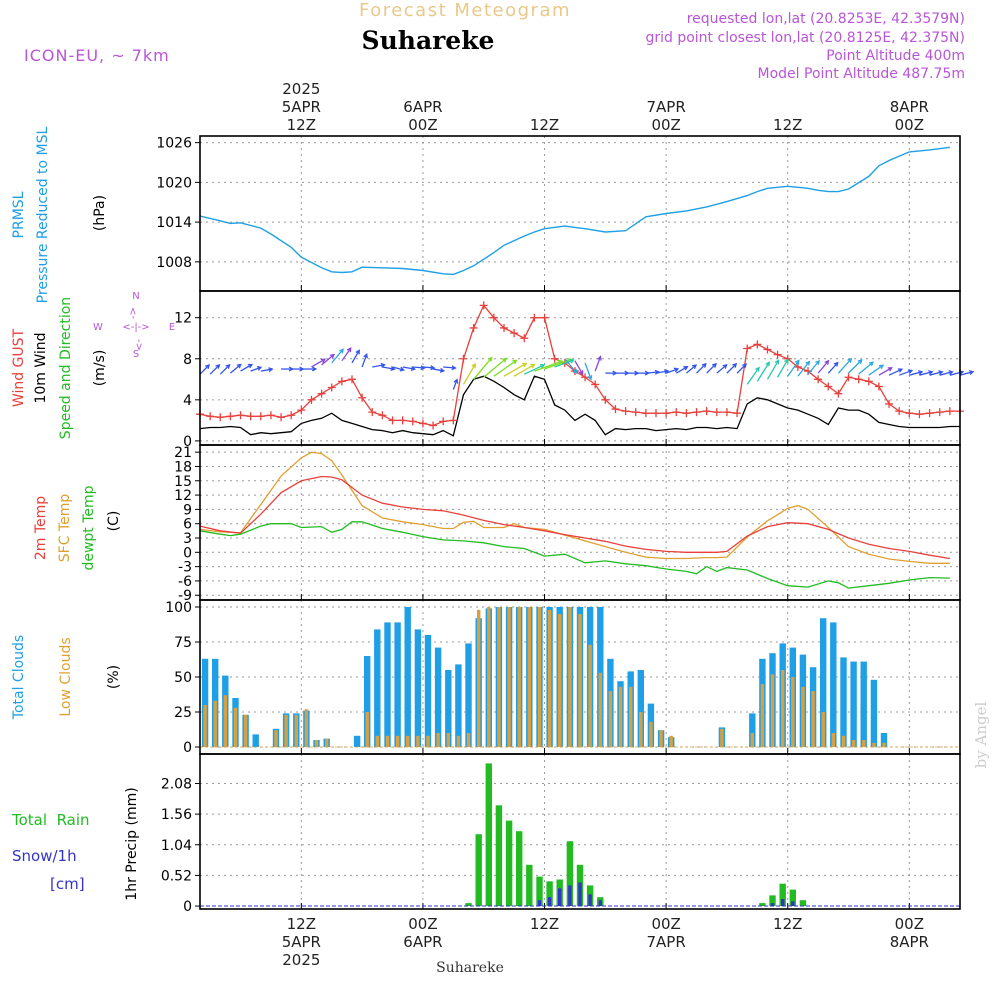 Image resolution: width=1000 pixels, height=1000 pixels. What do you see at coordinates (560, 834) in the screenshot?
I see `precip-panel: 0 0.52 1.04 1.56 2.08` at bounding box center [560, 834].